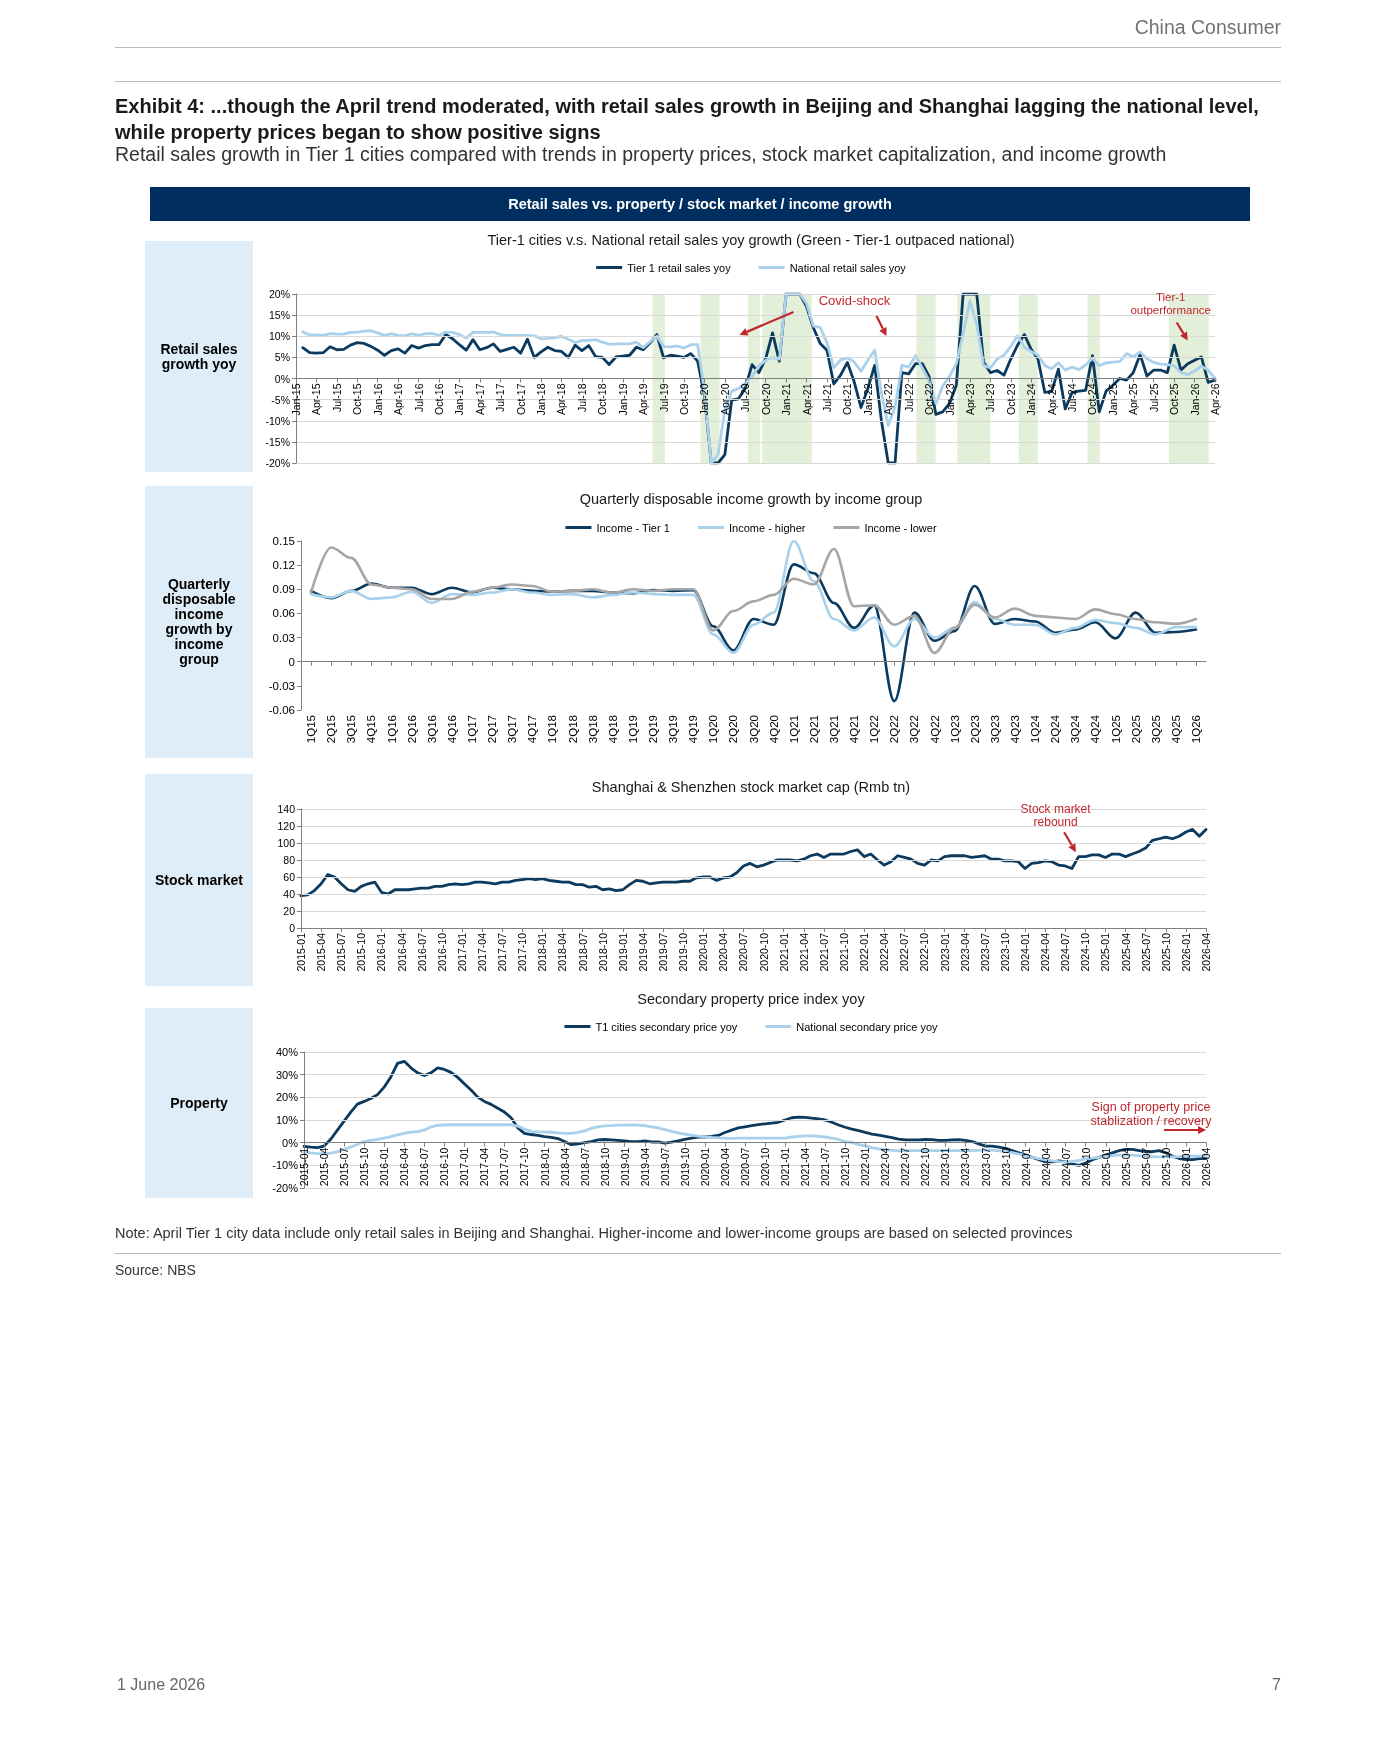 The width and height of the screenshot is (1383, 1753). Describe the element at coordinates (459, 399) in the screenshot. I see `x-tick-label: Jan-17` at that location.